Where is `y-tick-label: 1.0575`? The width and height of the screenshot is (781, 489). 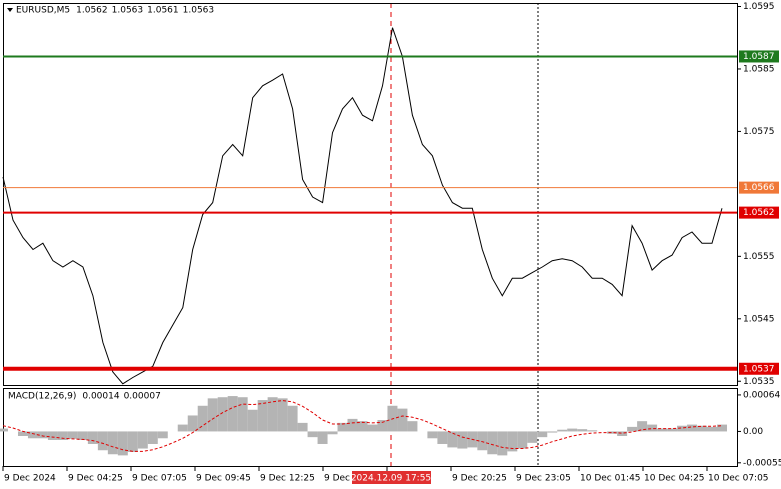
y-tick-label: 1.0575 is located at coordinates (759, 132).